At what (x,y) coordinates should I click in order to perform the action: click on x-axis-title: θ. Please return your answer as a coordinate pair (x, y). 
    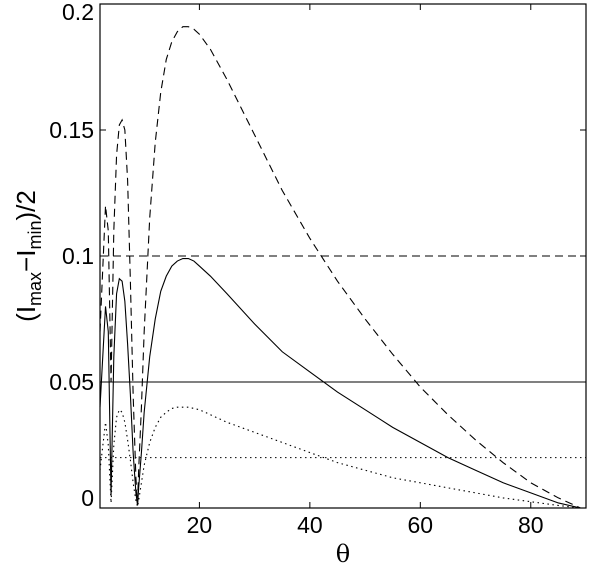
    Looking at the image, I should click on (343, 553).